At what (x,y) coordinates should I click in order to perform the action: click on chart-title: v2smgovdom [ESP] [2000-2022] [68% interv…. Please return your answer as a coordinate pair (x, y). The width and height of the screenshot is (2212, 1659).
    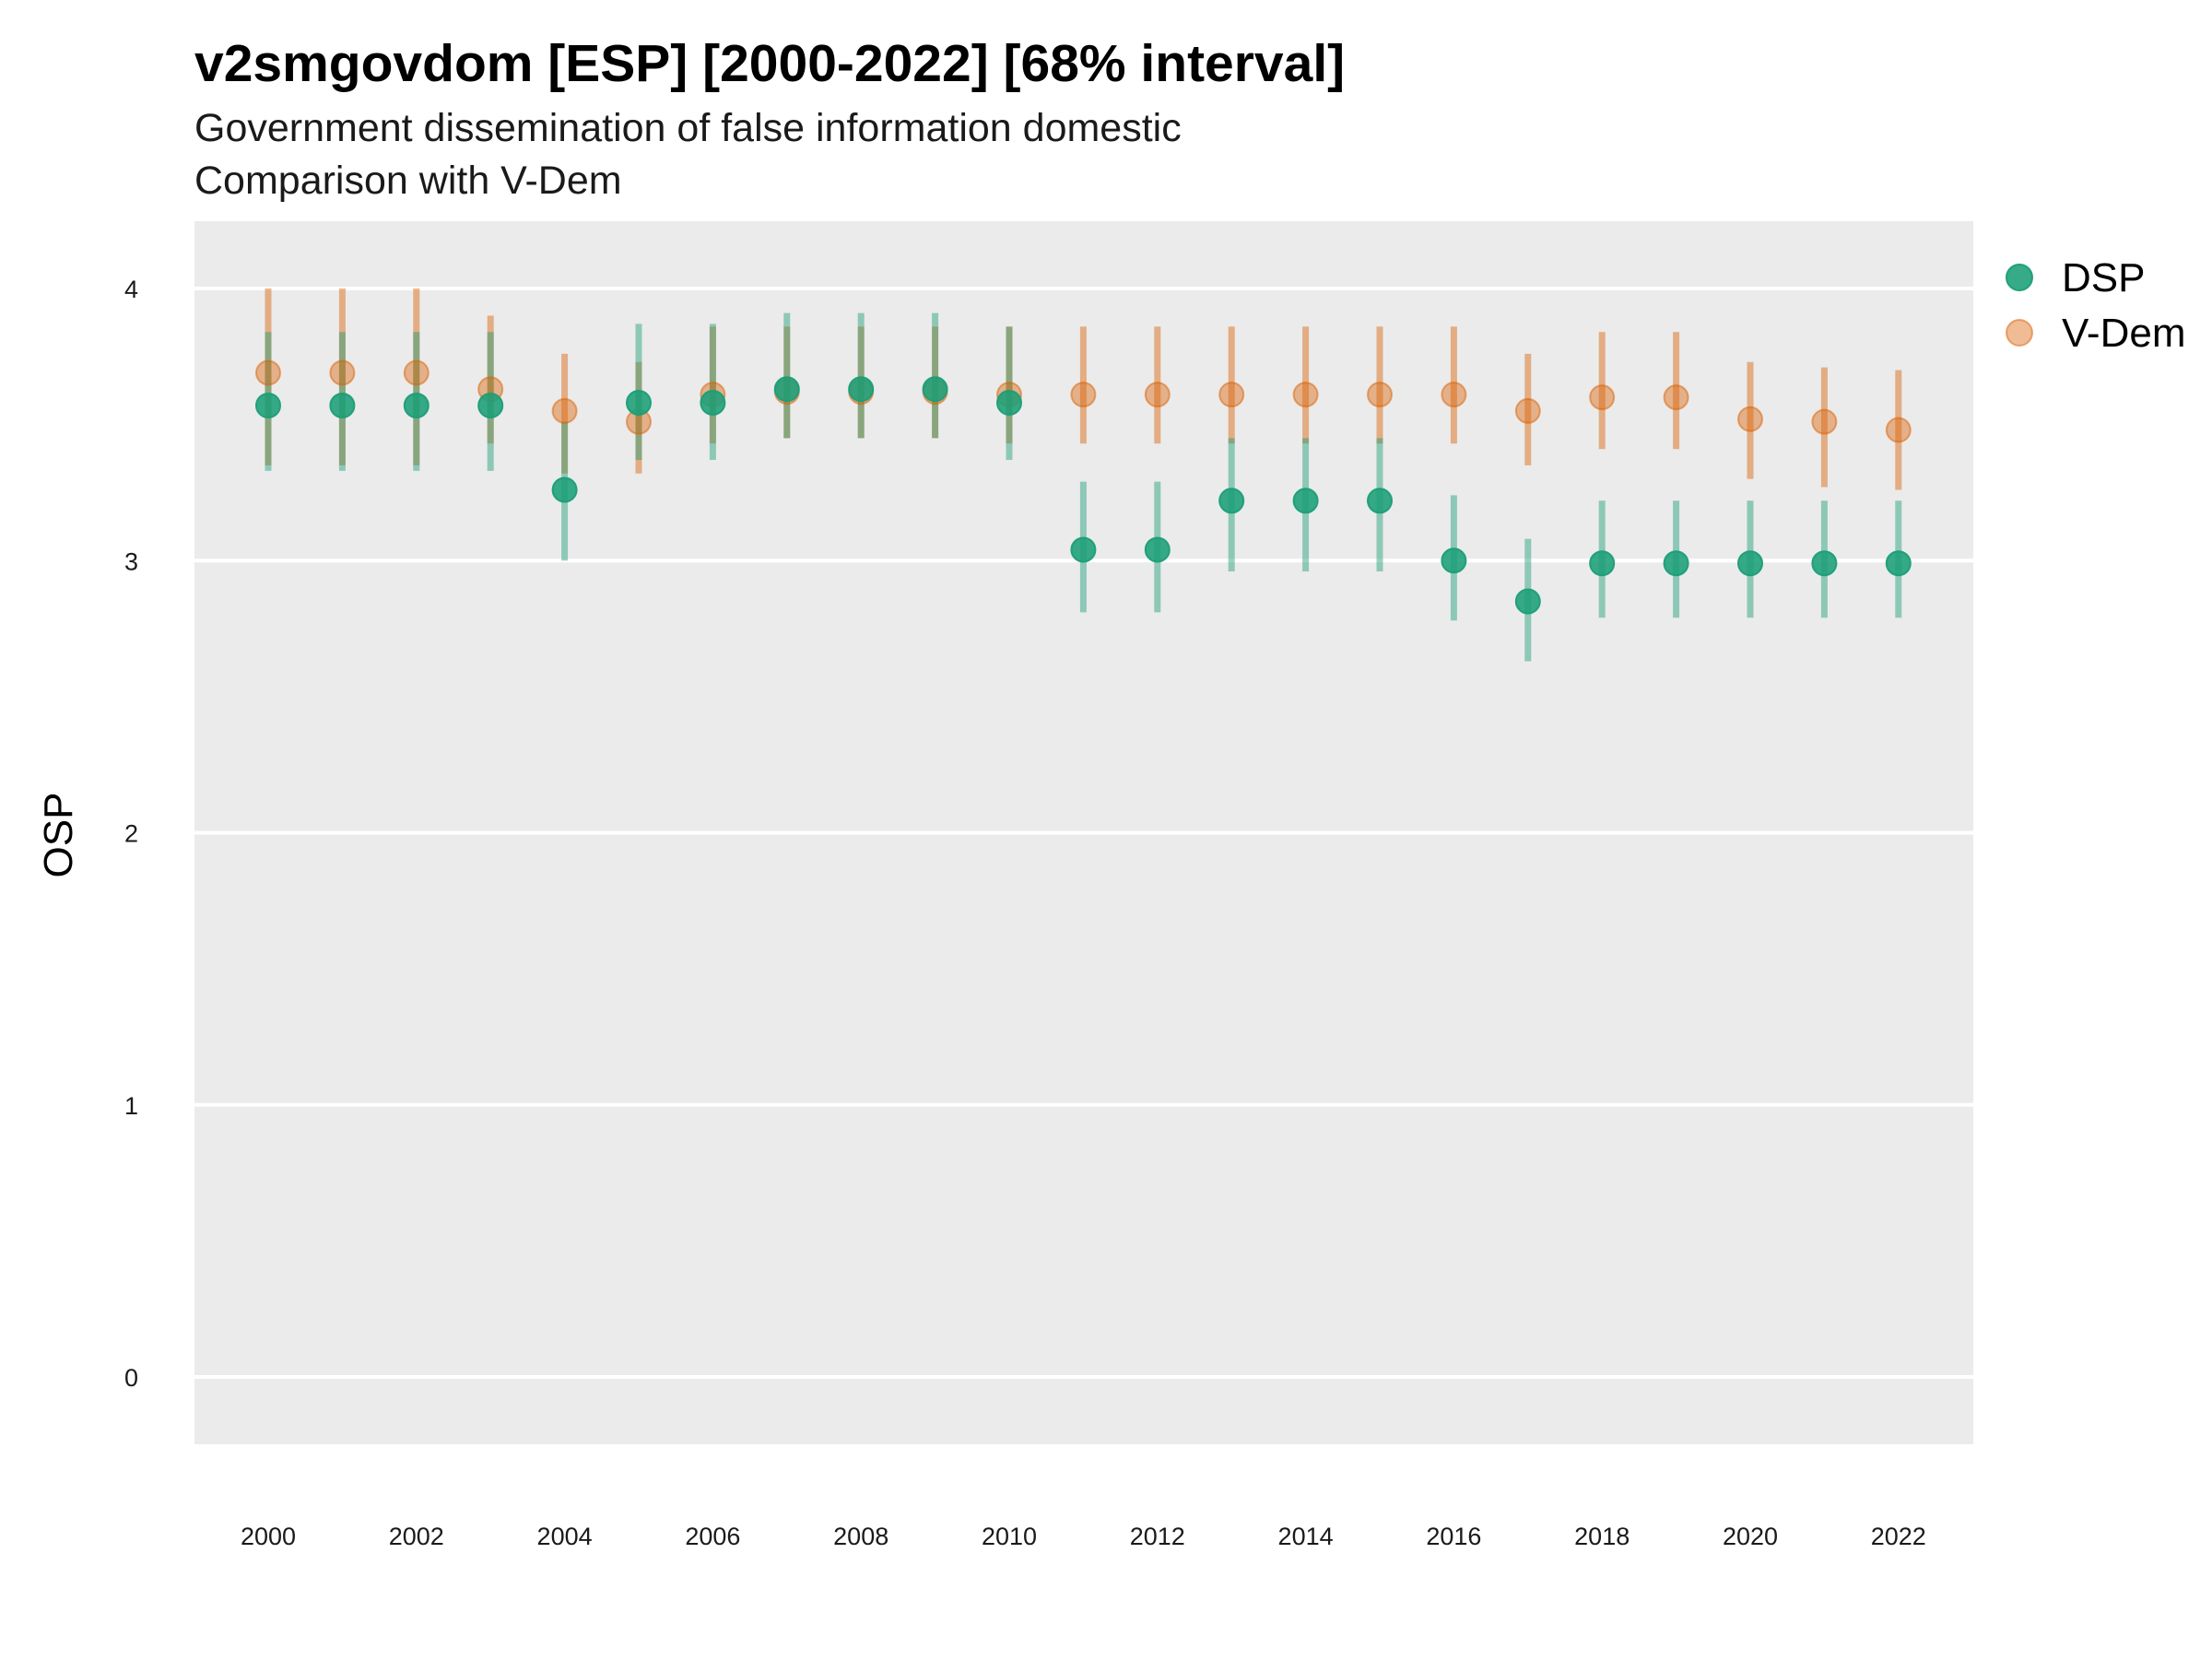
    Looking at the image, I should click on (770, 63).